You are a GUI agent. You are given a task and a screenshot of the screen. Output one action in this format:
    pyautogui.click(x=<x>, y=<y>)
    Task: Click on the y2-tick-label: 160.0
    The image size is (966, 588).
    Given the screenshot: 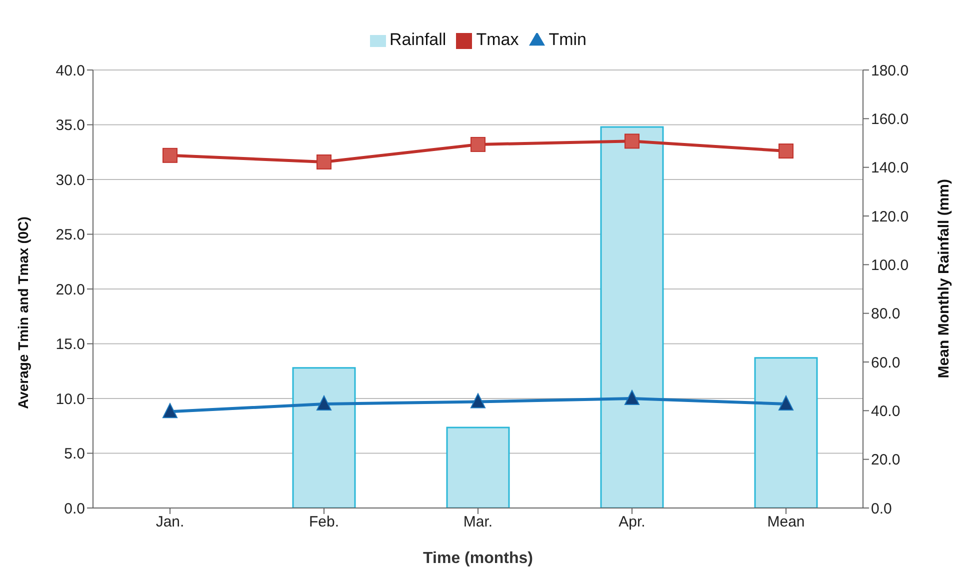 What is the action you would take?
    pyautogui.click(x=890, y=119)
    